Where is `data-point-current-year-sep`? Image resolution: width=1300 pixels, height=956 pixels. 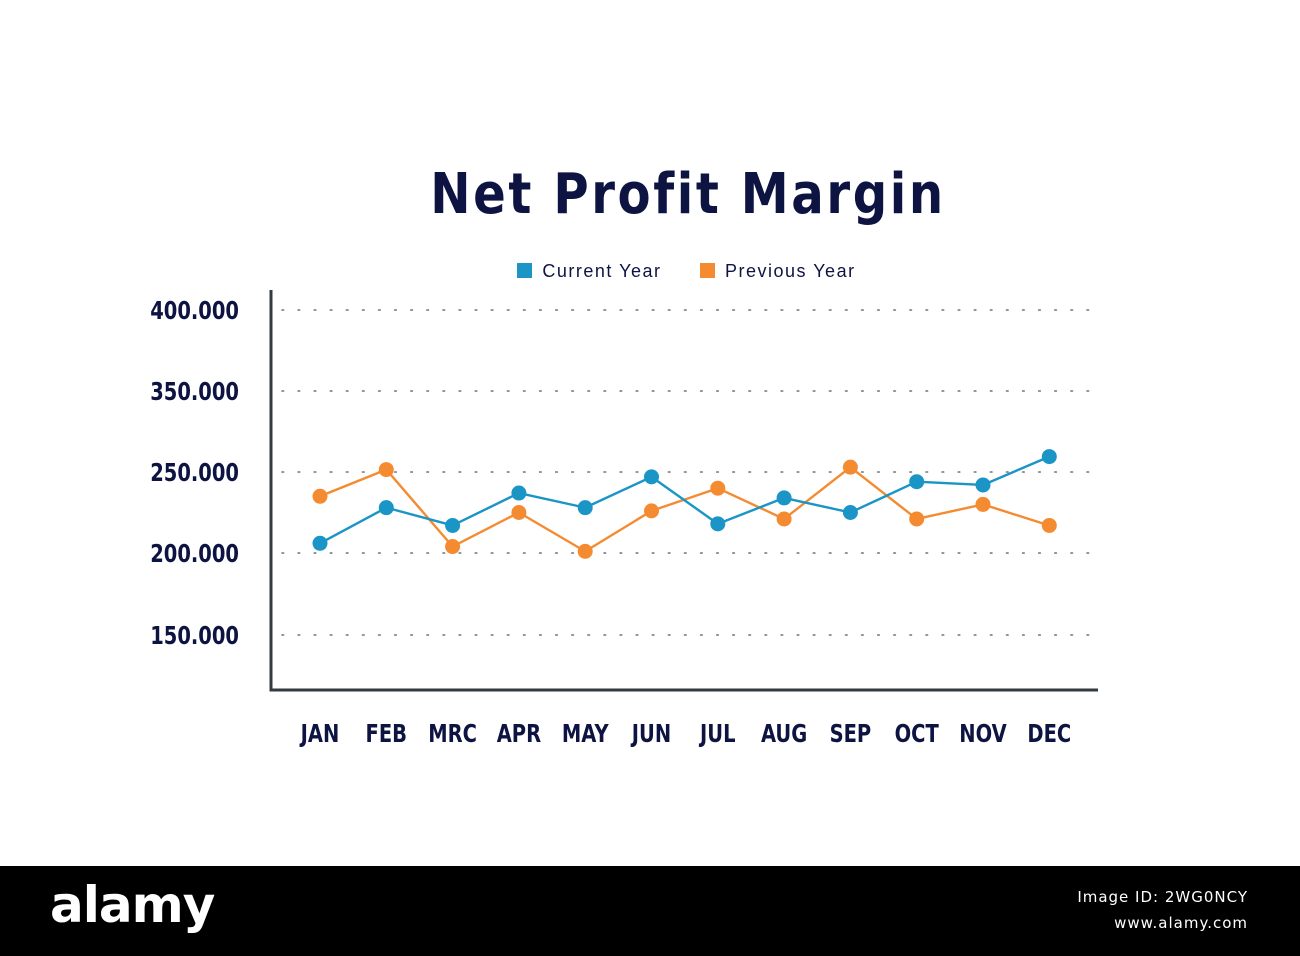 data-point-current-year-sep is located at coordinates (850, 512).